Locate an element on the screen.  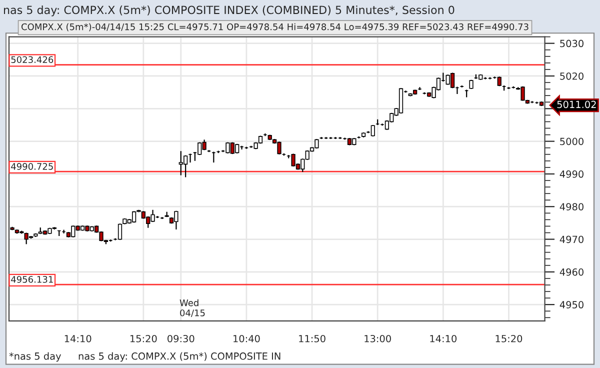
y-tick-label: 5000 is located at coordinates (572, 142).